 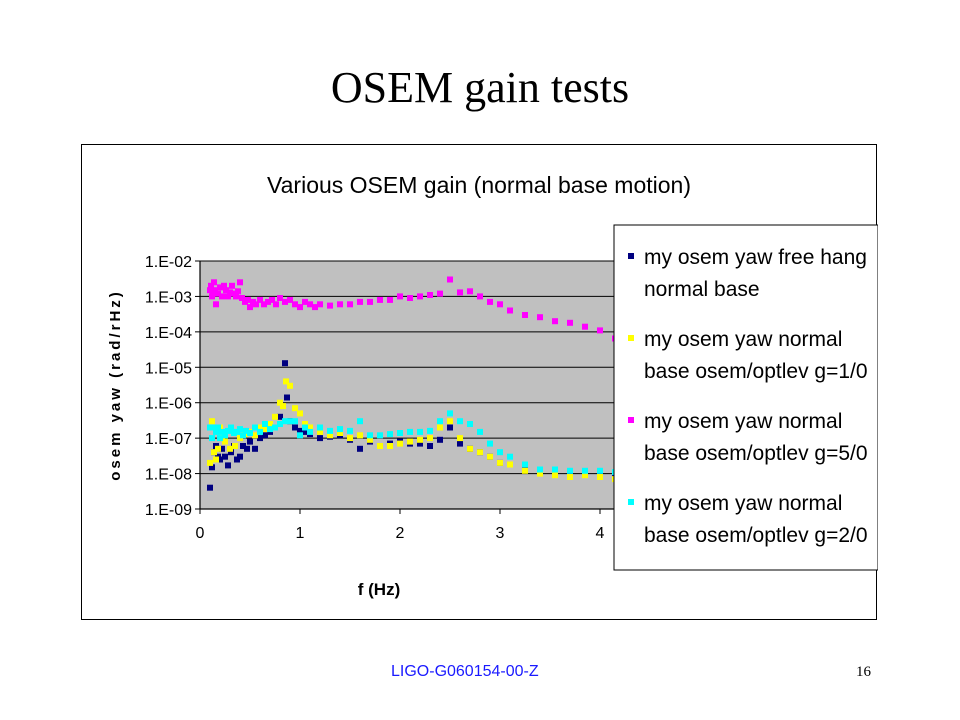 I want to click on y-tick-label: 1.E-03, so click(x=168, y=297).